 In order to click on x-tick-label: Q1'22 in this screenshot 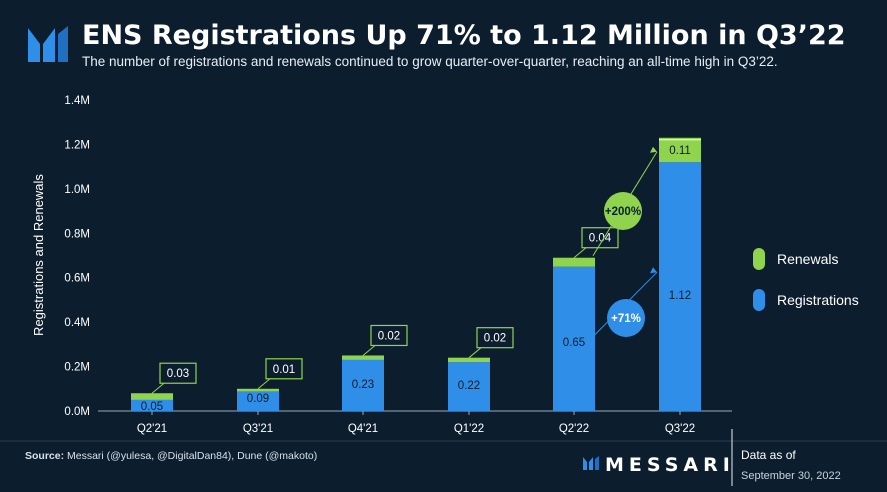, I will do `click(469, 429)`.